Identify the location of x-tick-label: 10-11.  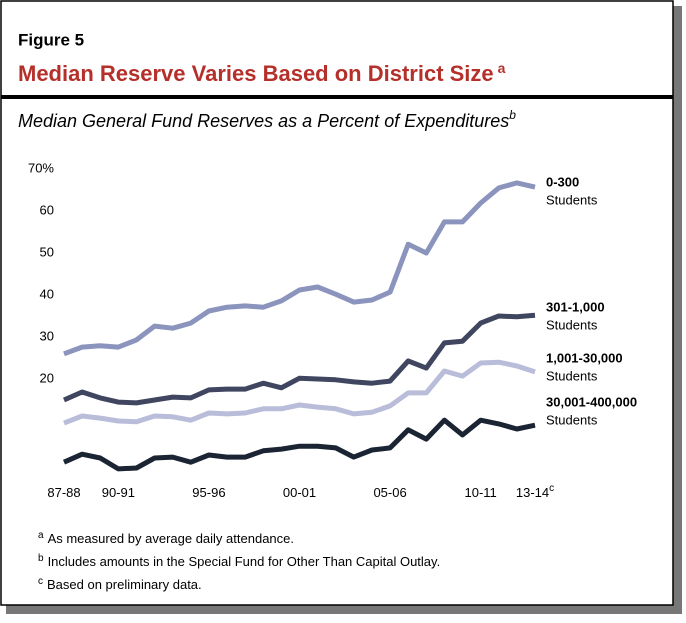
(481, 492).